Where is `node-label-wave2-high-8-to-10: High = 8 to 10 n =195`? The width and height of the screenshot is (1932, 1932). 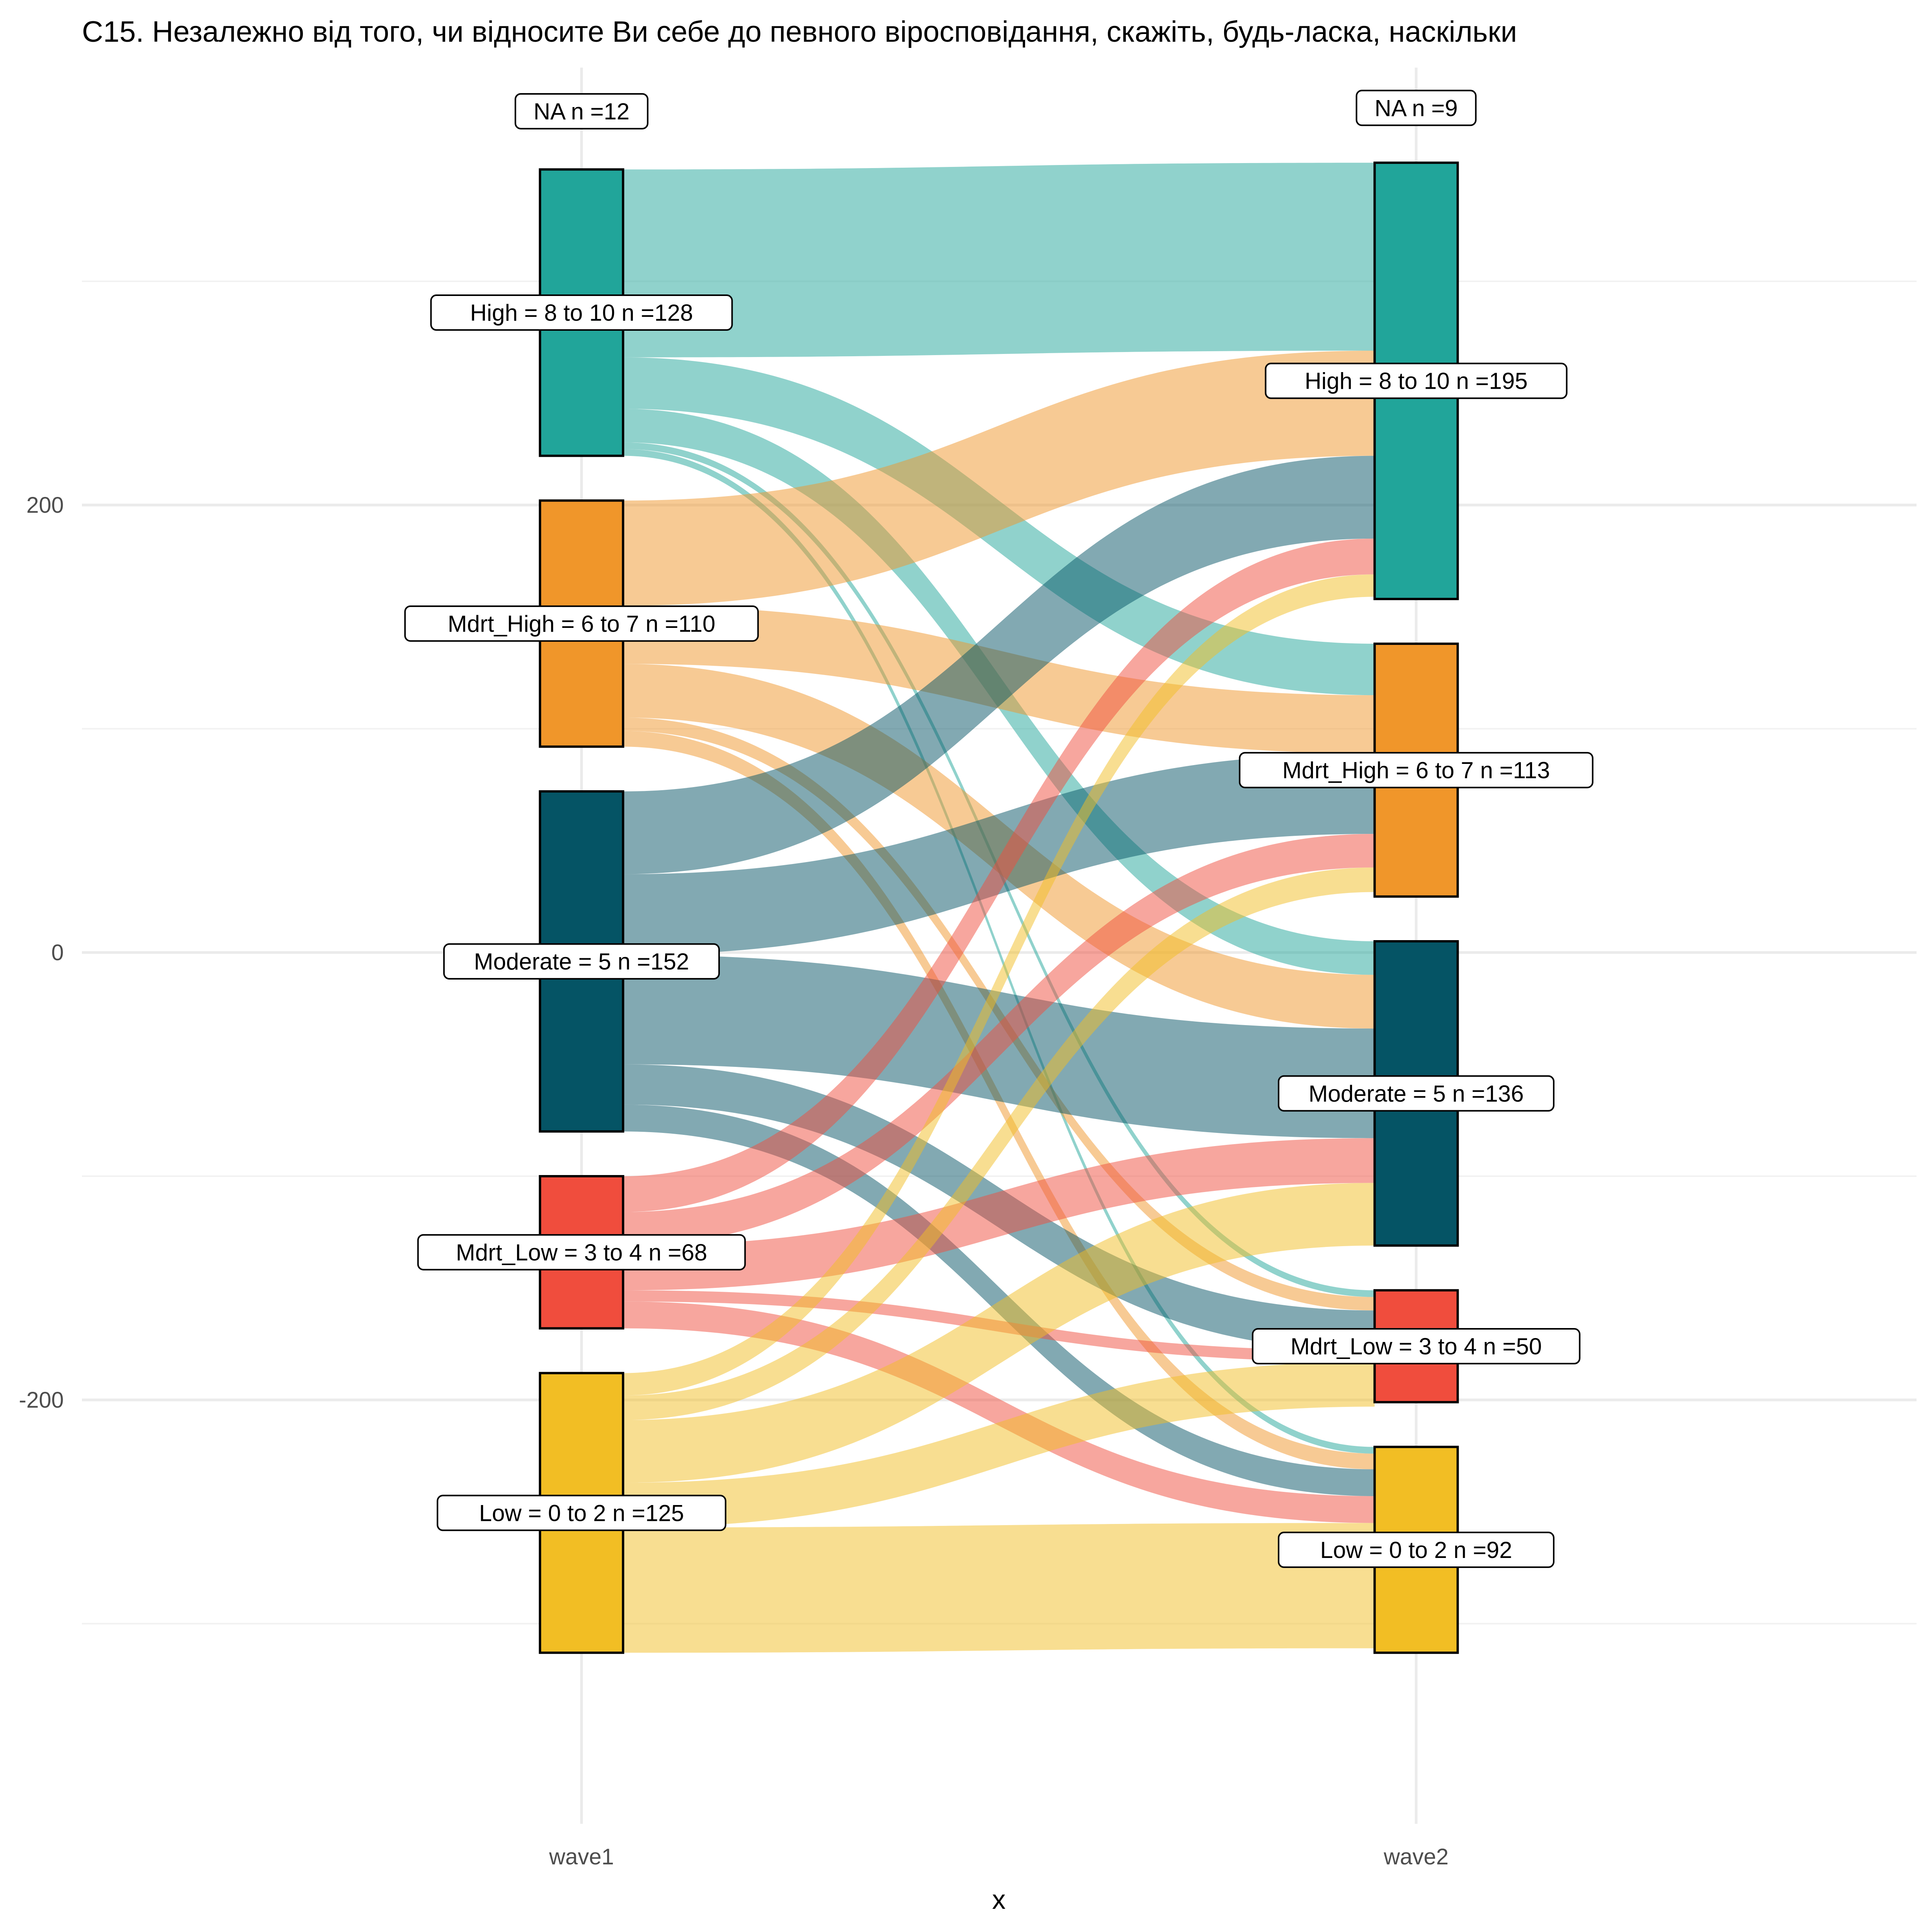
node-label-wave2-high-8-to-10: High = 8 to 10 n =195 is located at coordinates (1417, 381).